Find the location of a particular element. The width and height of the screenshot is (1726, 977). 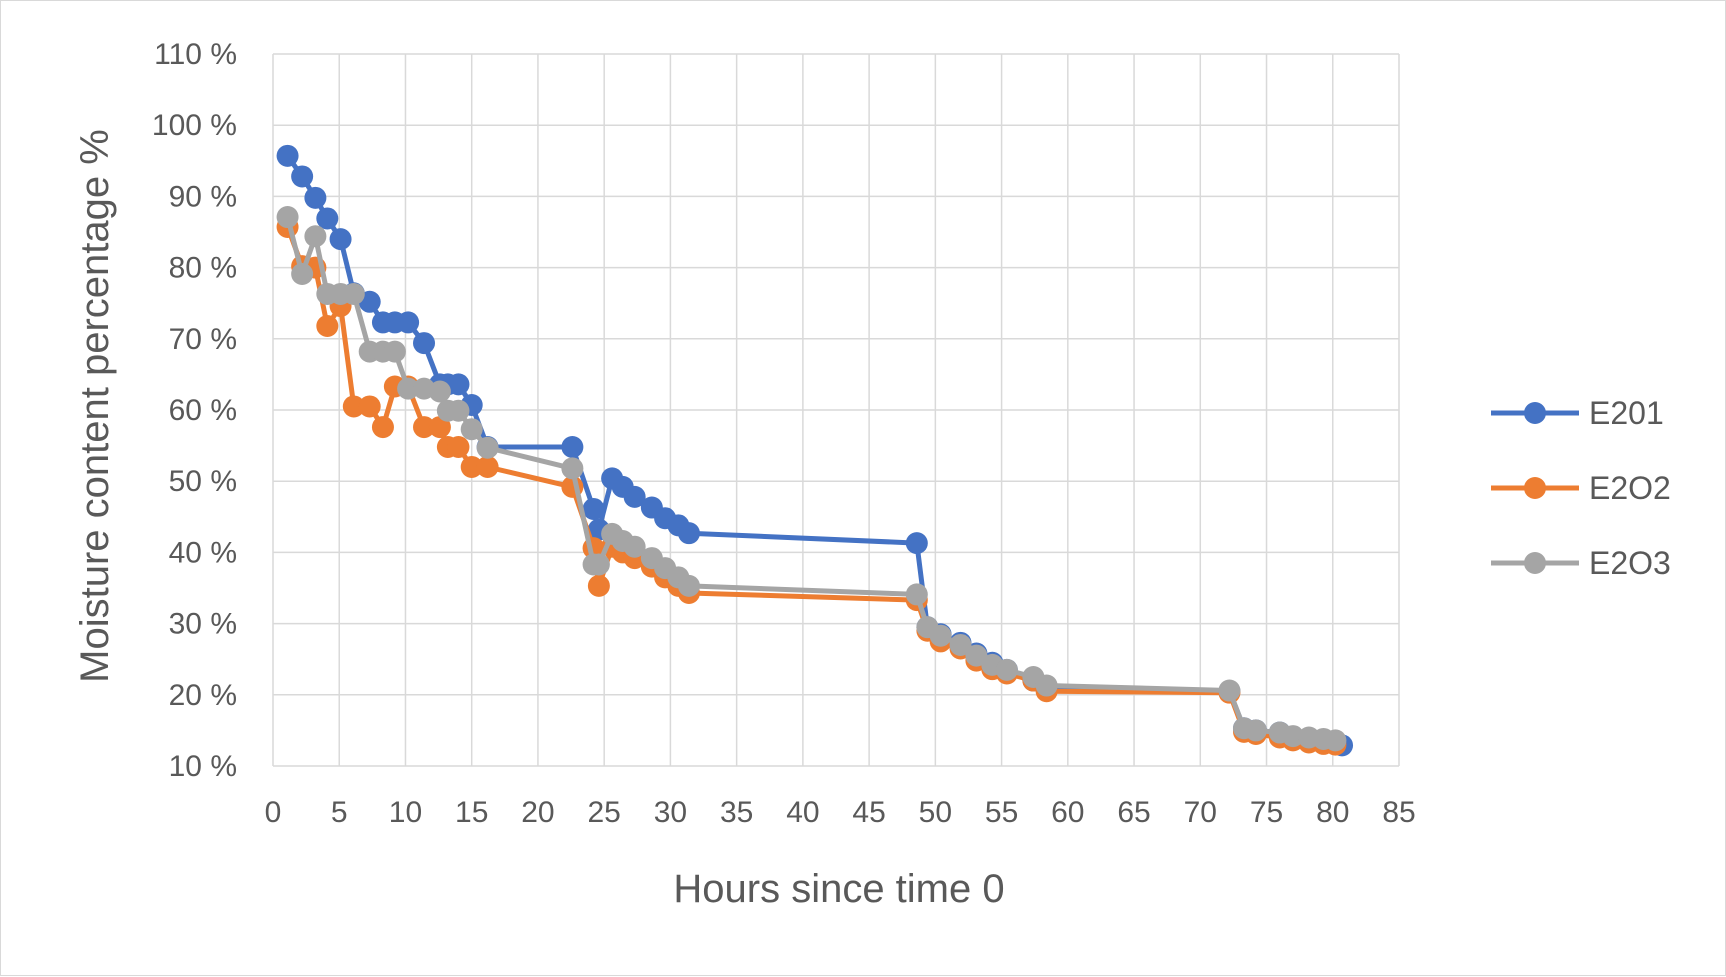

y-tick-label: 40 % is located at coordinates (203, 552).